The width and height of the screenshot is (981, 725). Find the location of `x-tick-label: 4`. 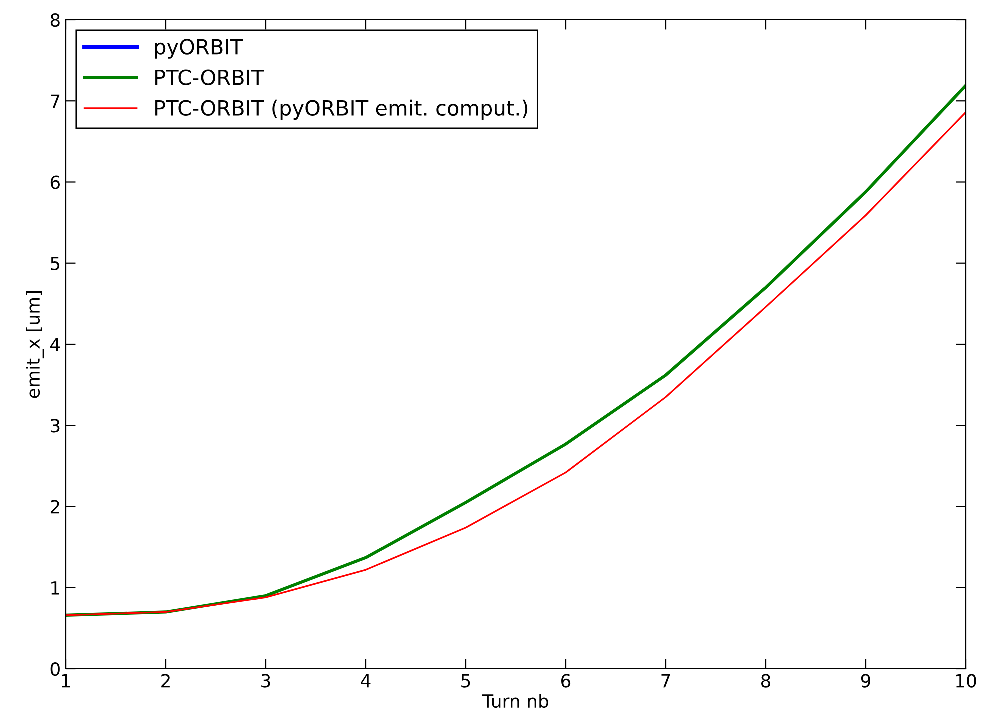

x-tick-label: 4 is located at coordinates (366, 681).